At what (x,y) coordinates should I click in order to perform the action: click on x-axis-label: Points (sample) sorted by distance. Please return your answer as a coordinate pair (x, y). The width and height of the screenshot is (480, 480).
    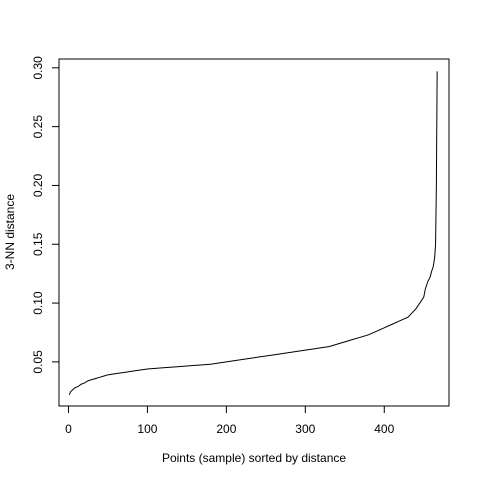
    Looking at the image, I should click on (254, 458).